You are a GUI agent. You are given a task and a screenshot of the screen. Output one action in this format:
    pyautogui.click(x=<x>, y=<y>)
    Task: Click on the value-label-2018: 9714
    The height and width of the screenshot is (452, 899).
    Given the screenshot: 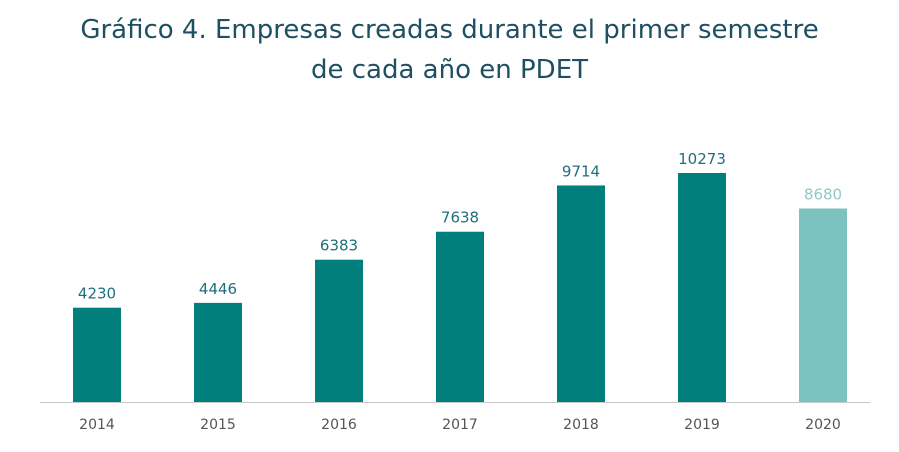 What is the action you would take?
    pyautogui.click(x=581, y=171)
    